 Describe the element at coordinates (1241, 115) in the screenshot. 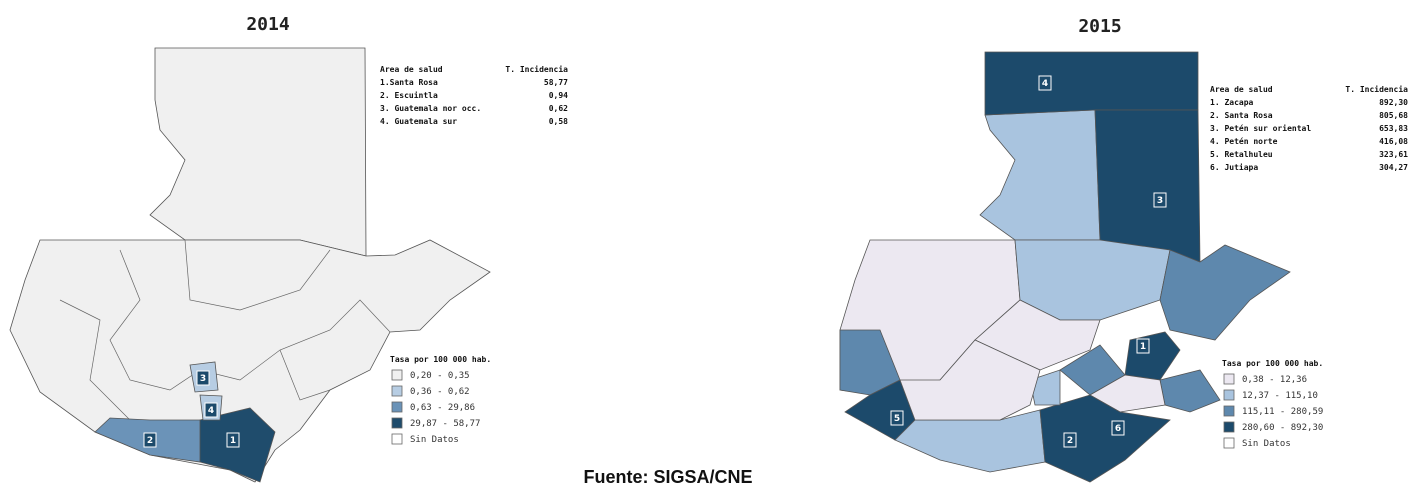

I see `table-cell: 2. Santa Rosa` at that location.